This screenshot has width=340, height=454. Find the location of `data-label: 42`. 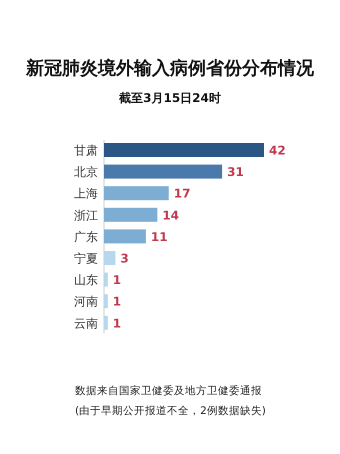

data-label: 42 is located at coordinates (277, 151).